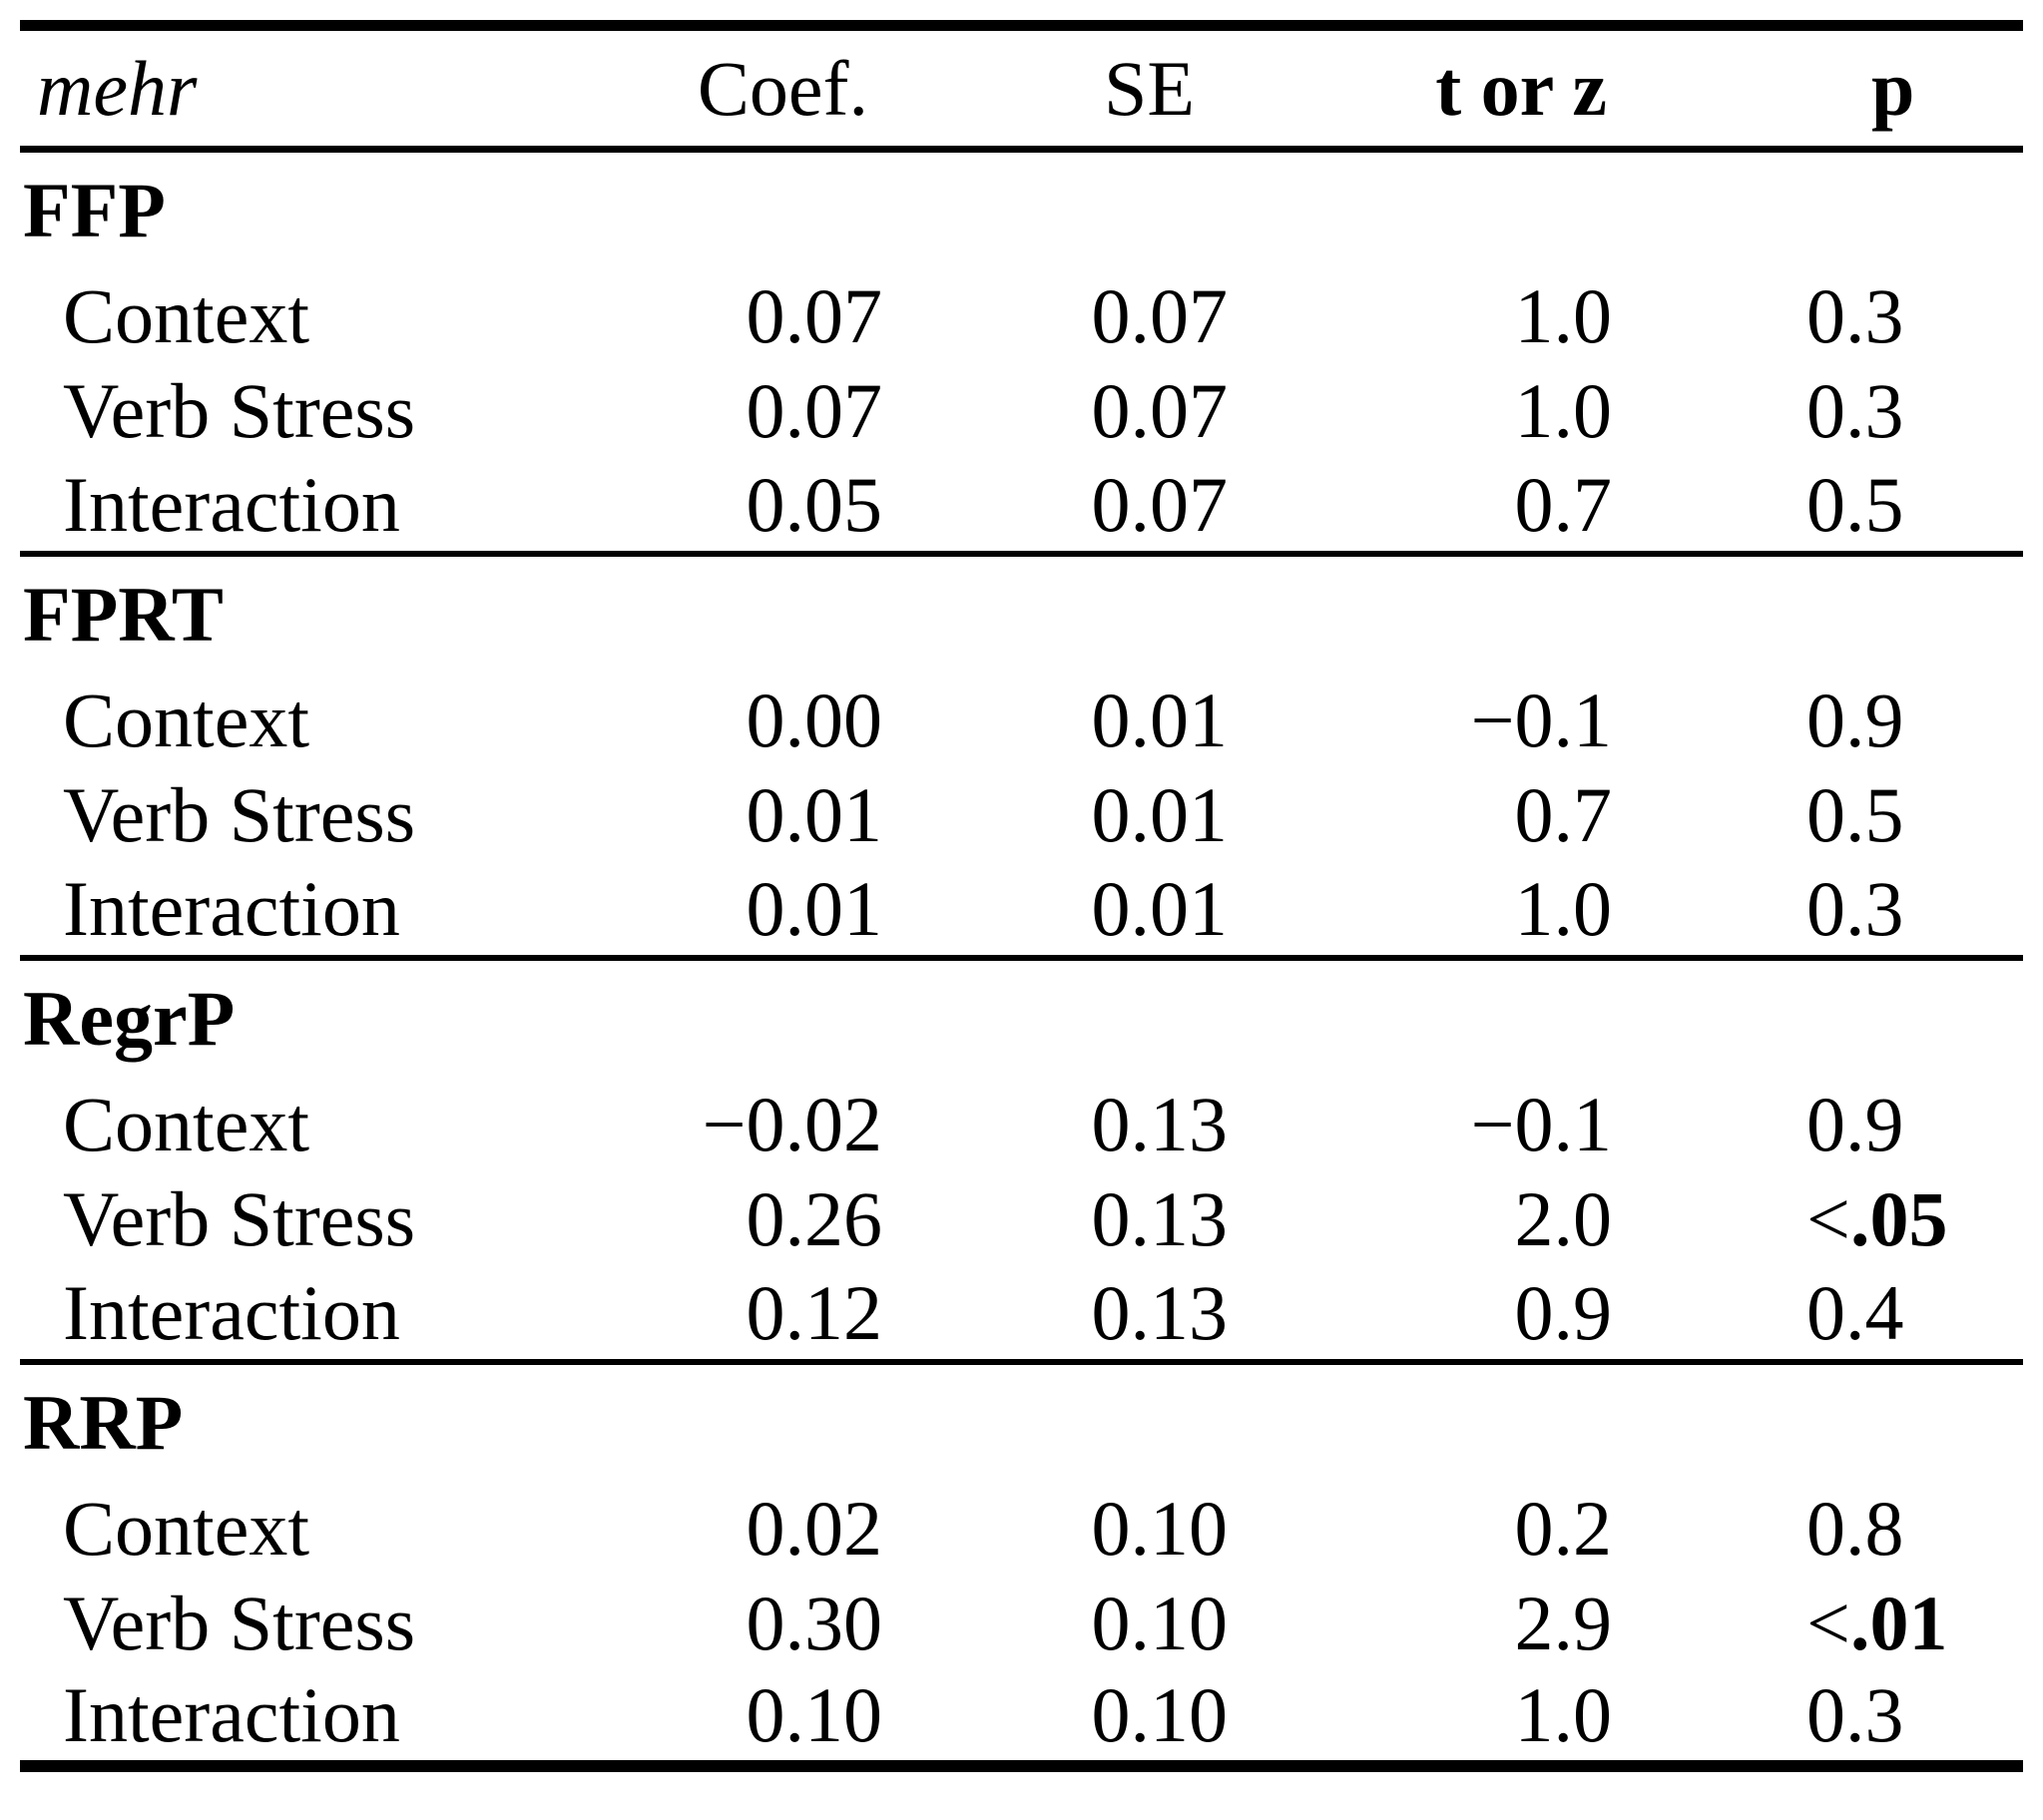 This screenshot has width=2043, height=1820. I want to click on section-header-row: RegrP, so click(1021, 1018).